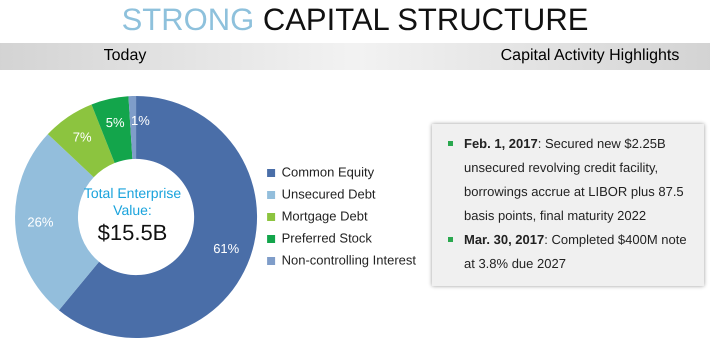  What do you see at coordinates (40, 222) in the screenshot?
I see `data-label: 26%` at bounding box center [40, 222].